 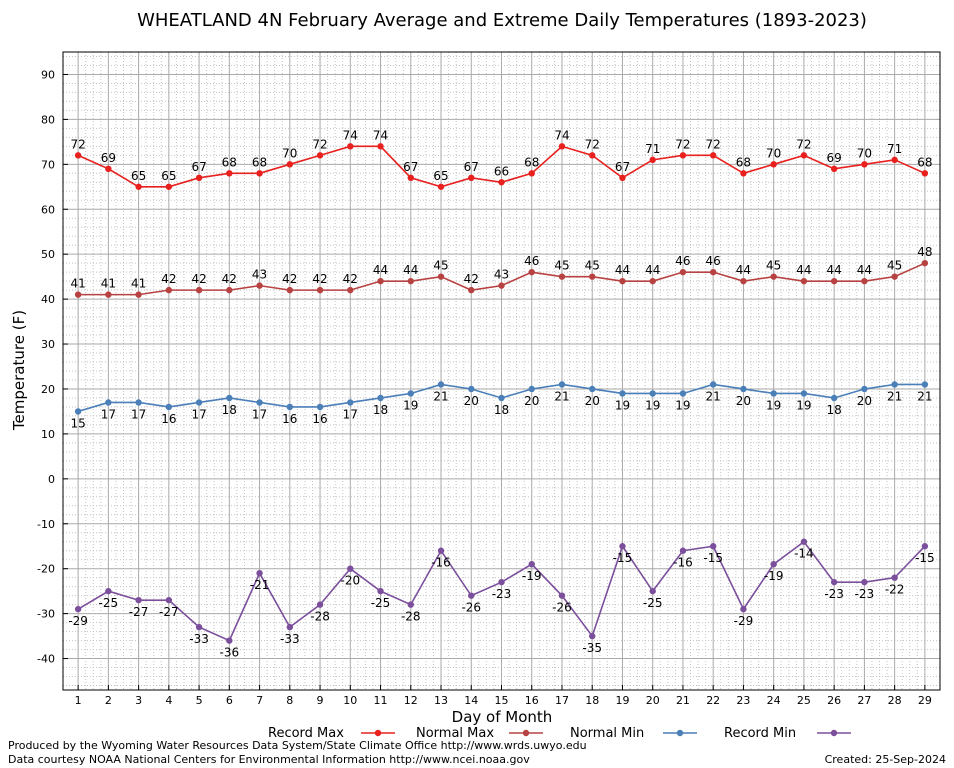 What do you see at coordinates (169, 612) in the screenshot?
I see `data-label: -27` at bounding box center [169, 612].